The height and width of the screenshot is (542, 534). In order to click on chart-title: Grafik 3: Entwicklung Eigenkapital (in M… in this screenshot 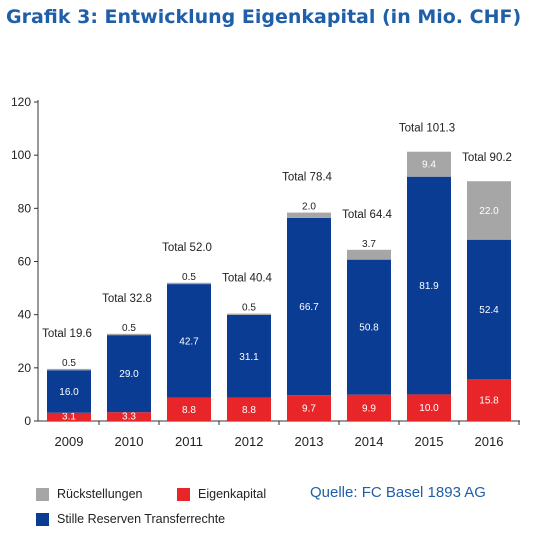, I will do `click(264, 17)`.